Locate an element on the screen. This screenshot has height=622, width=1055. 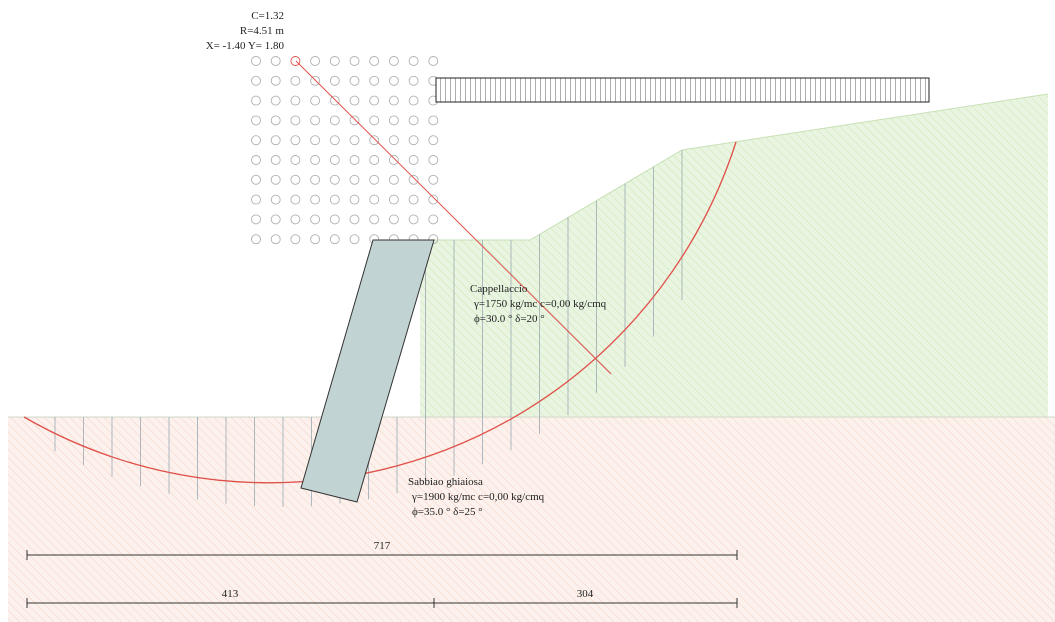
soil-gamma-cappellaccio: γ=1750 kg/mc c=0,00 kg/cmq is located at coordinates (540, 304).